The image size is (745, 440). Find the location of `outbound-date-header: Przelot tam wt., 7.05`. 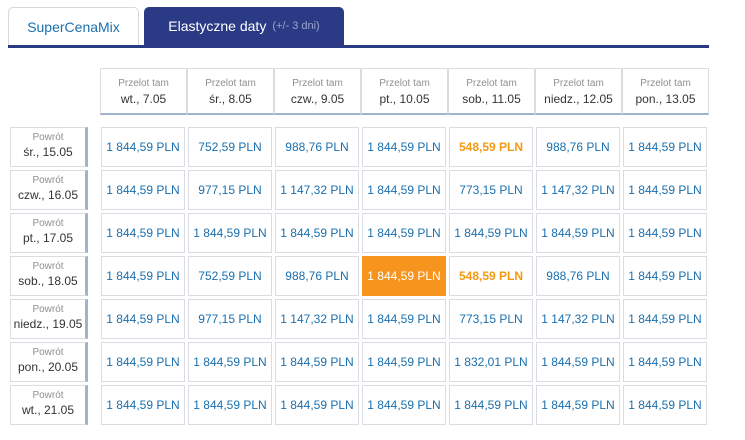

outbound-date-header: Przelot tam wt., 7.05 is located at coordinates (143, 91).